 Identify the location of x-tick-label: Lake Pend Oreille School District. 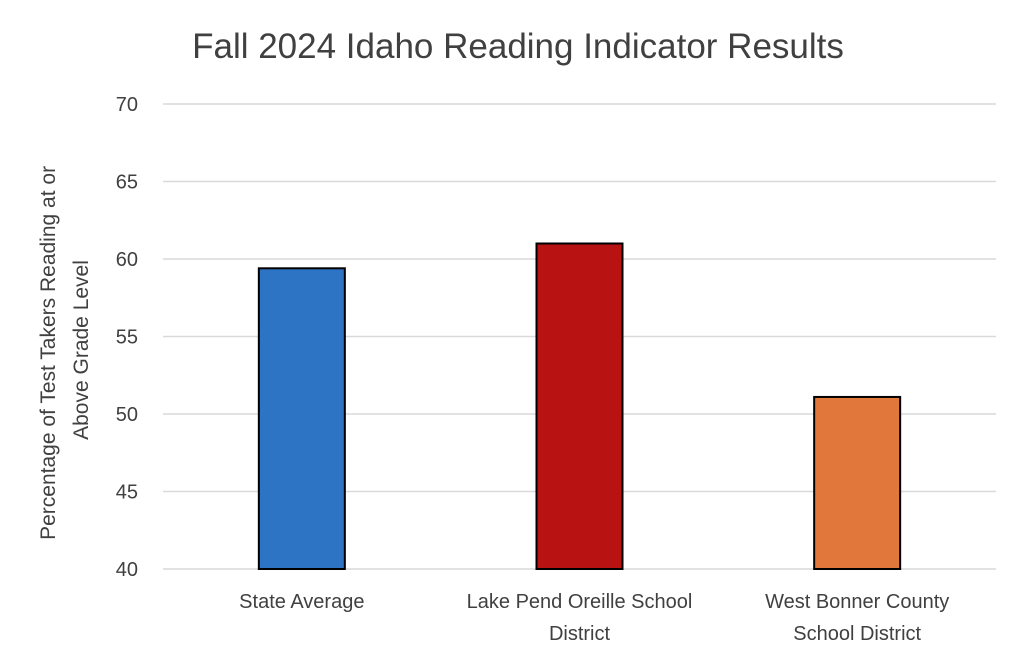
(580, 618).